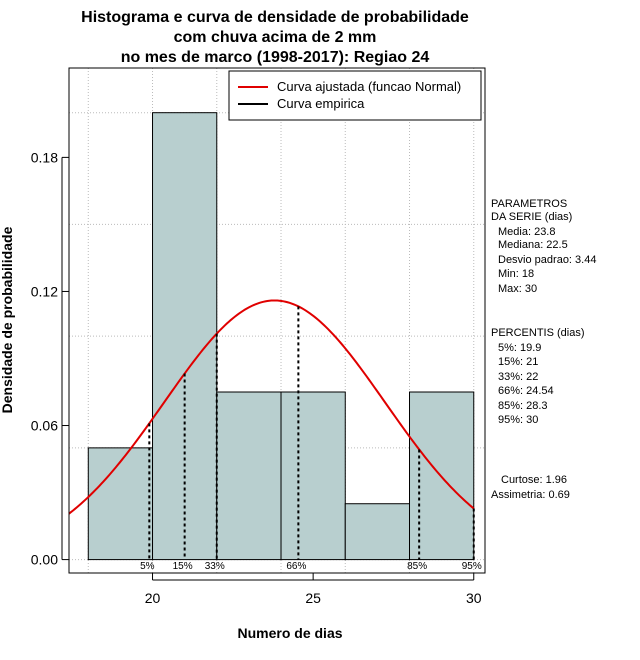 This screenshot has width=640, height=660. I want to click on y-tick-label: 0.00, so click(44, 560).